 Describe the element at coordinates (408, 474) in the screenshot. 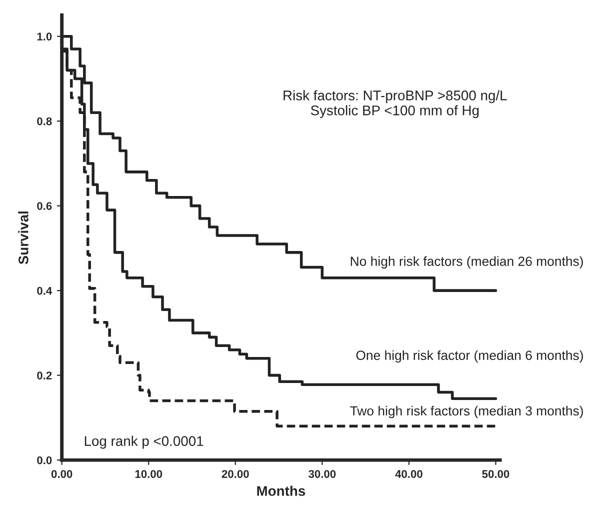

I see `x-tick-label: 40.00` at that location.